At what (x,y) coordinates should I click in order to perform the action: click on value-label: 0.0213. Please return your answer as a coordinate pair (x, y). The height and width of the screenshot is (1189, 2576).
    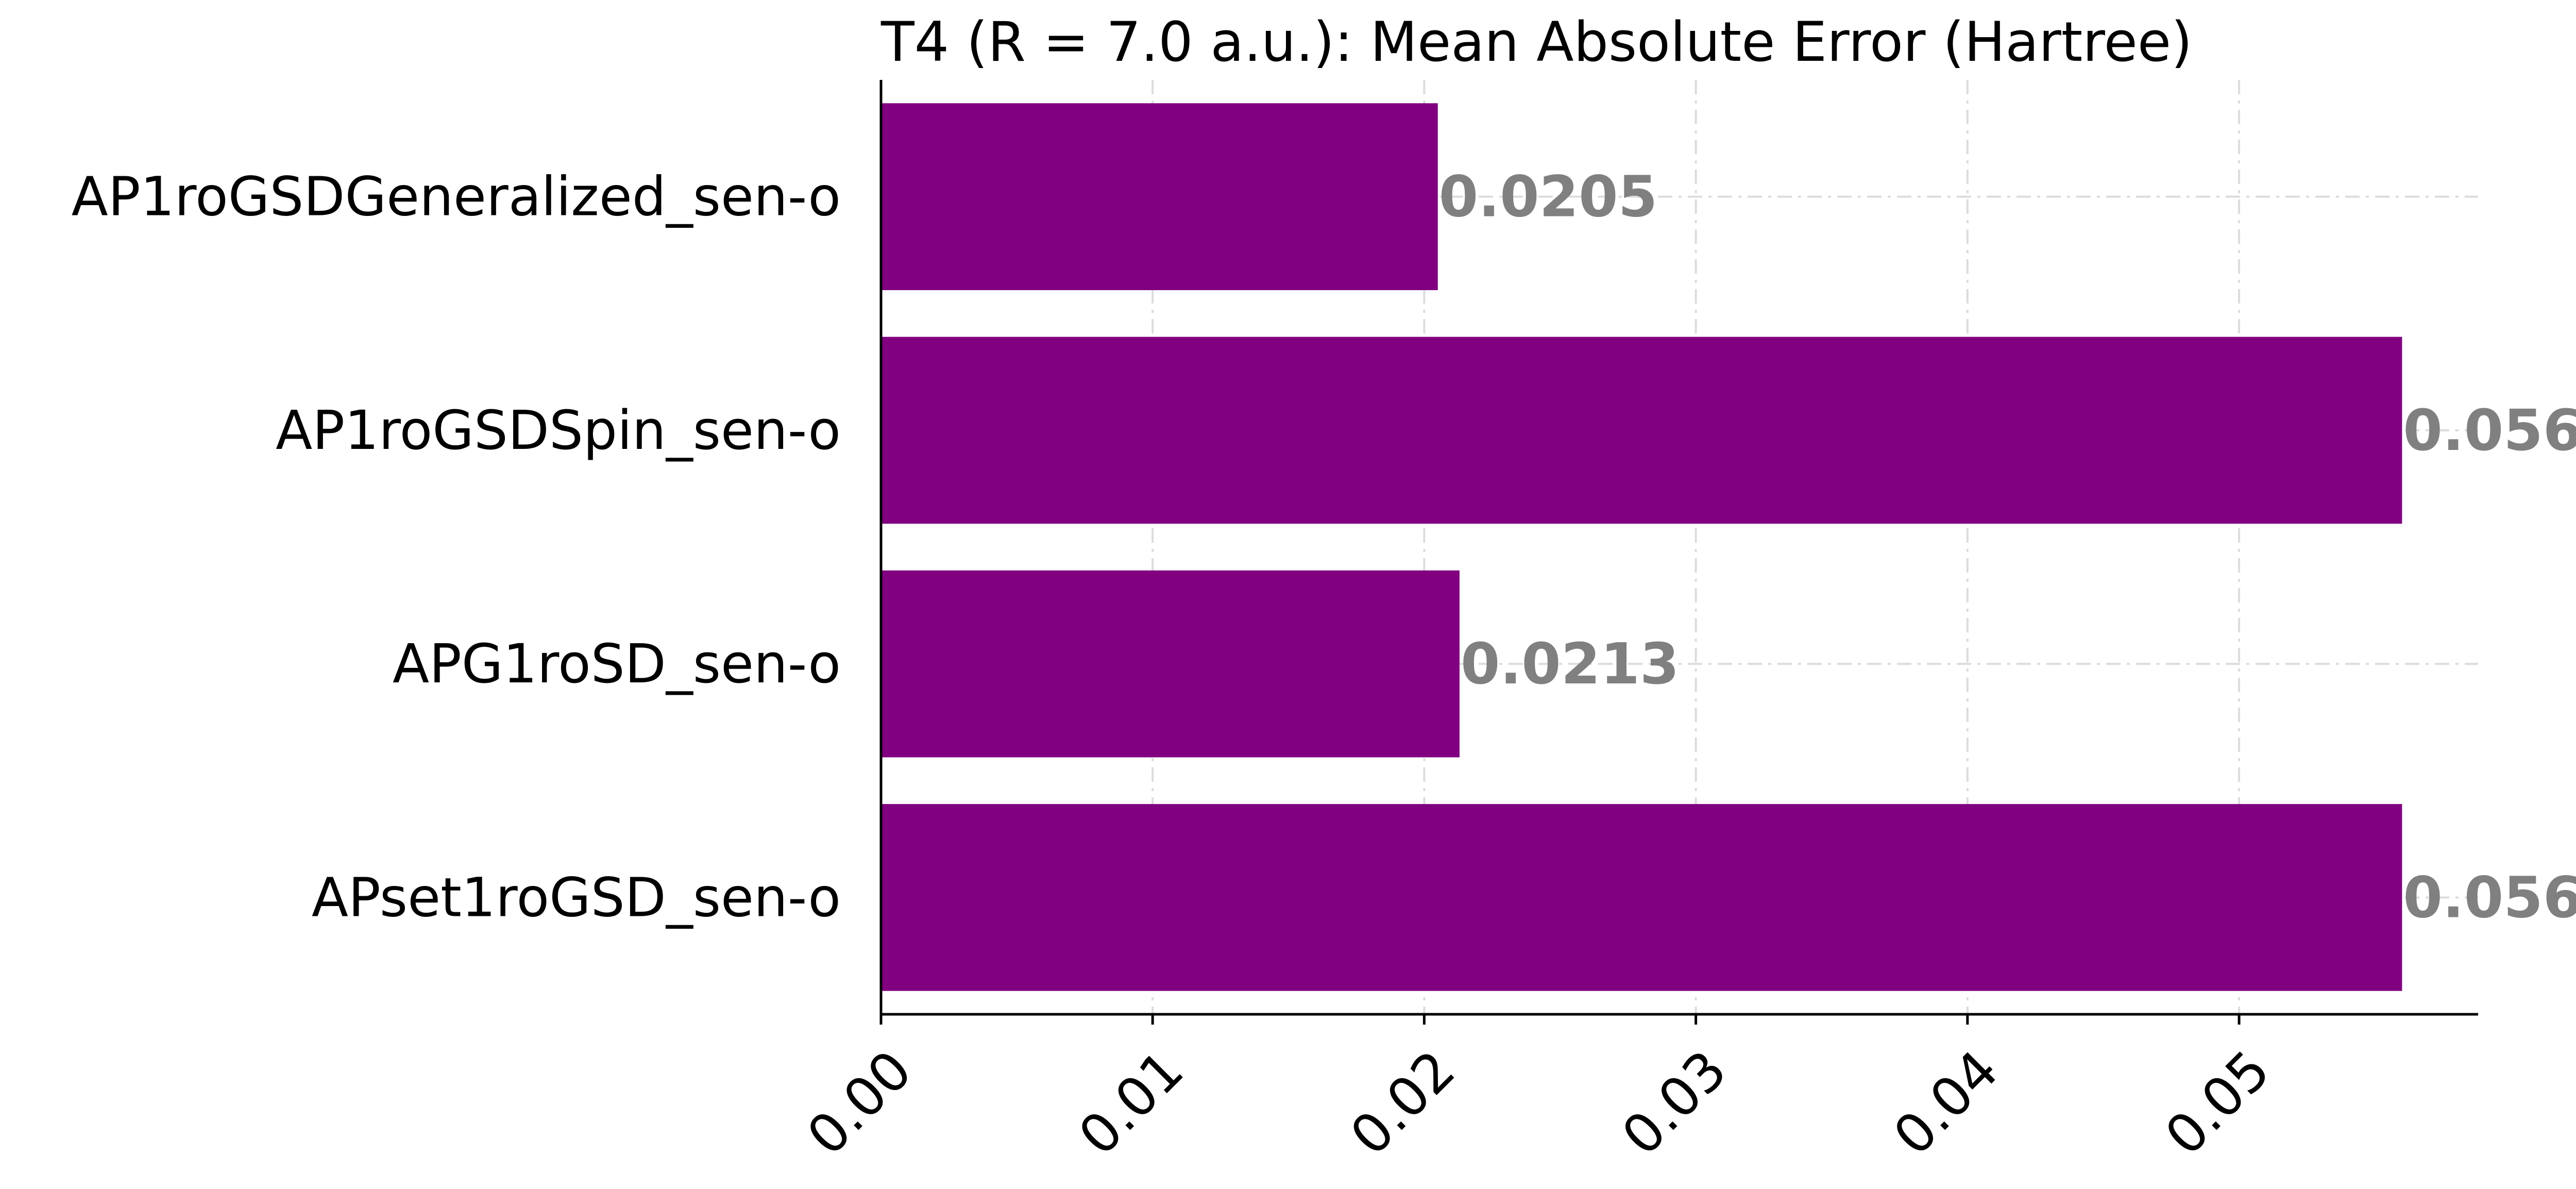
    Looking at the image, I should click on (1570, 664).